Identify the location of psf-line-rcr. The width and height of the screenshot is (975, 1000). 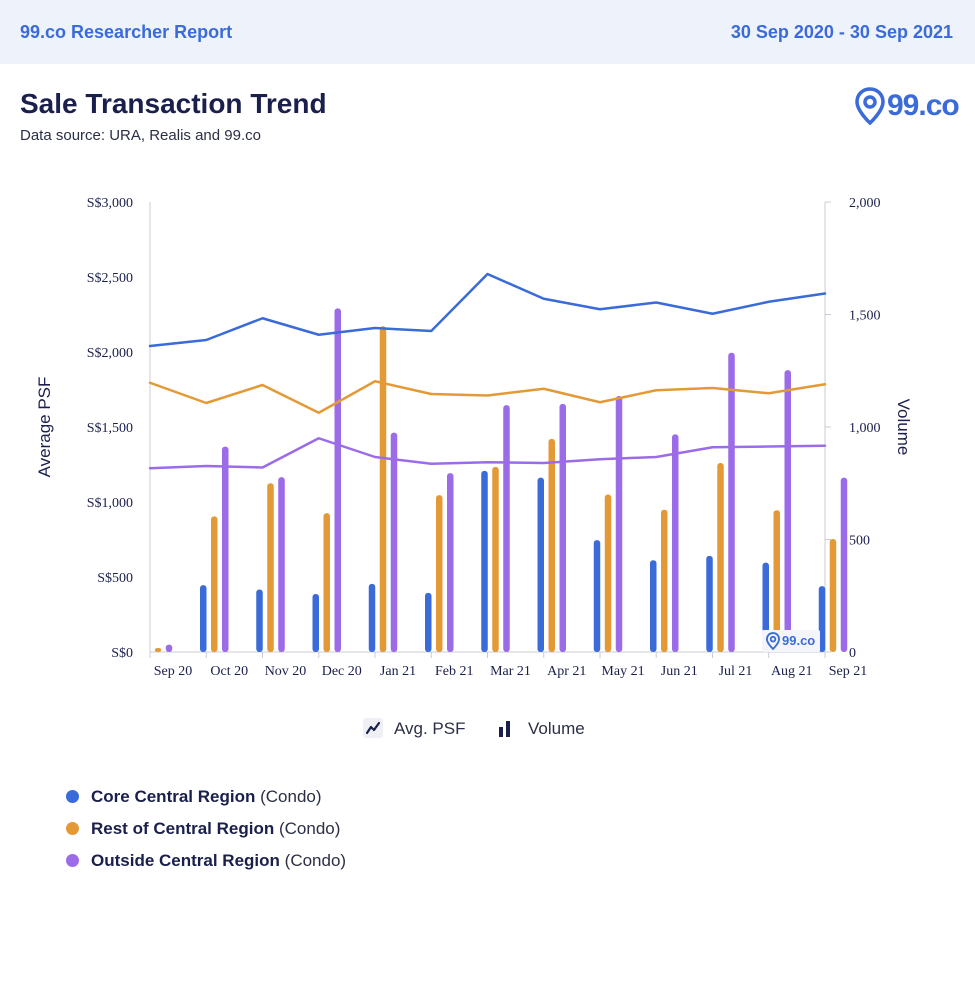
(487, 397).